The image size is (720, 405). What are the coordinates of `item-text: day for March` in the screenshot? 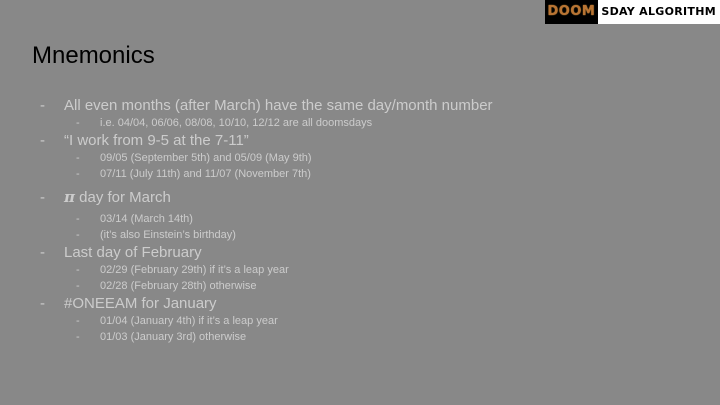 It's located at (125, 197).